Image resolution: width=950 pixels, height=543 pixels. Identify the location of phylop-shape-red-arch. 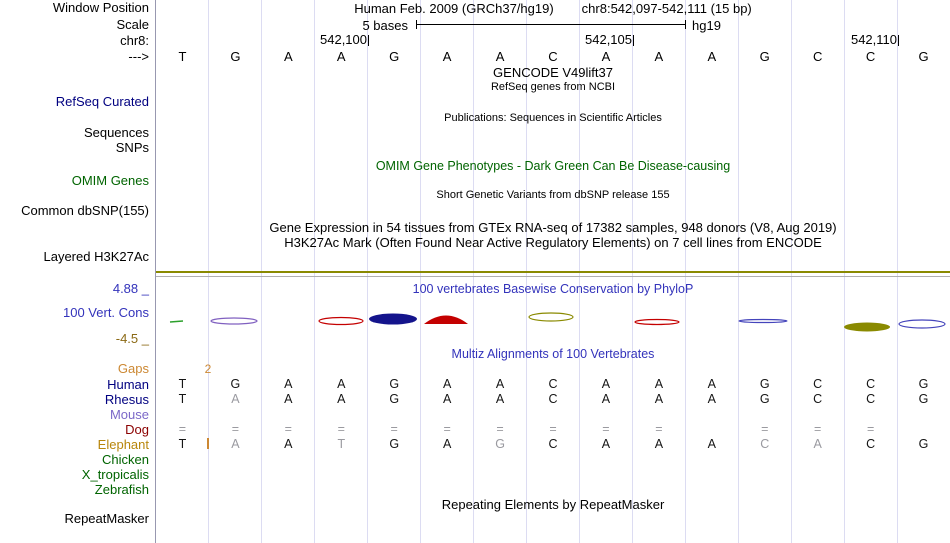
(446, 319).